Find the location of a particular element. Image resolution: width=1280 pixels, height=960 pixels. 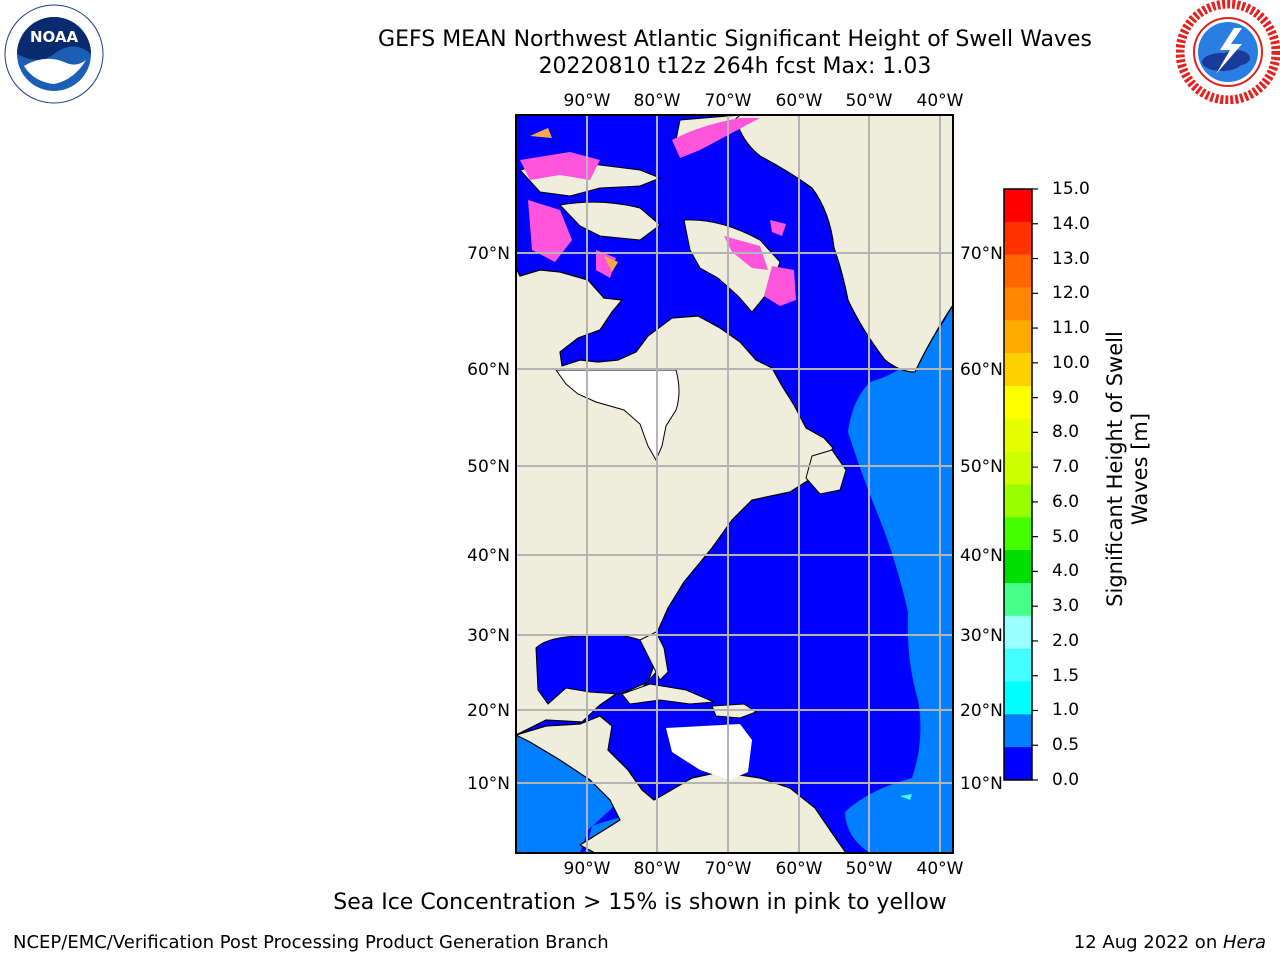

colorbar-tick-label: 8.0 is located at coordinates (1066, 432).